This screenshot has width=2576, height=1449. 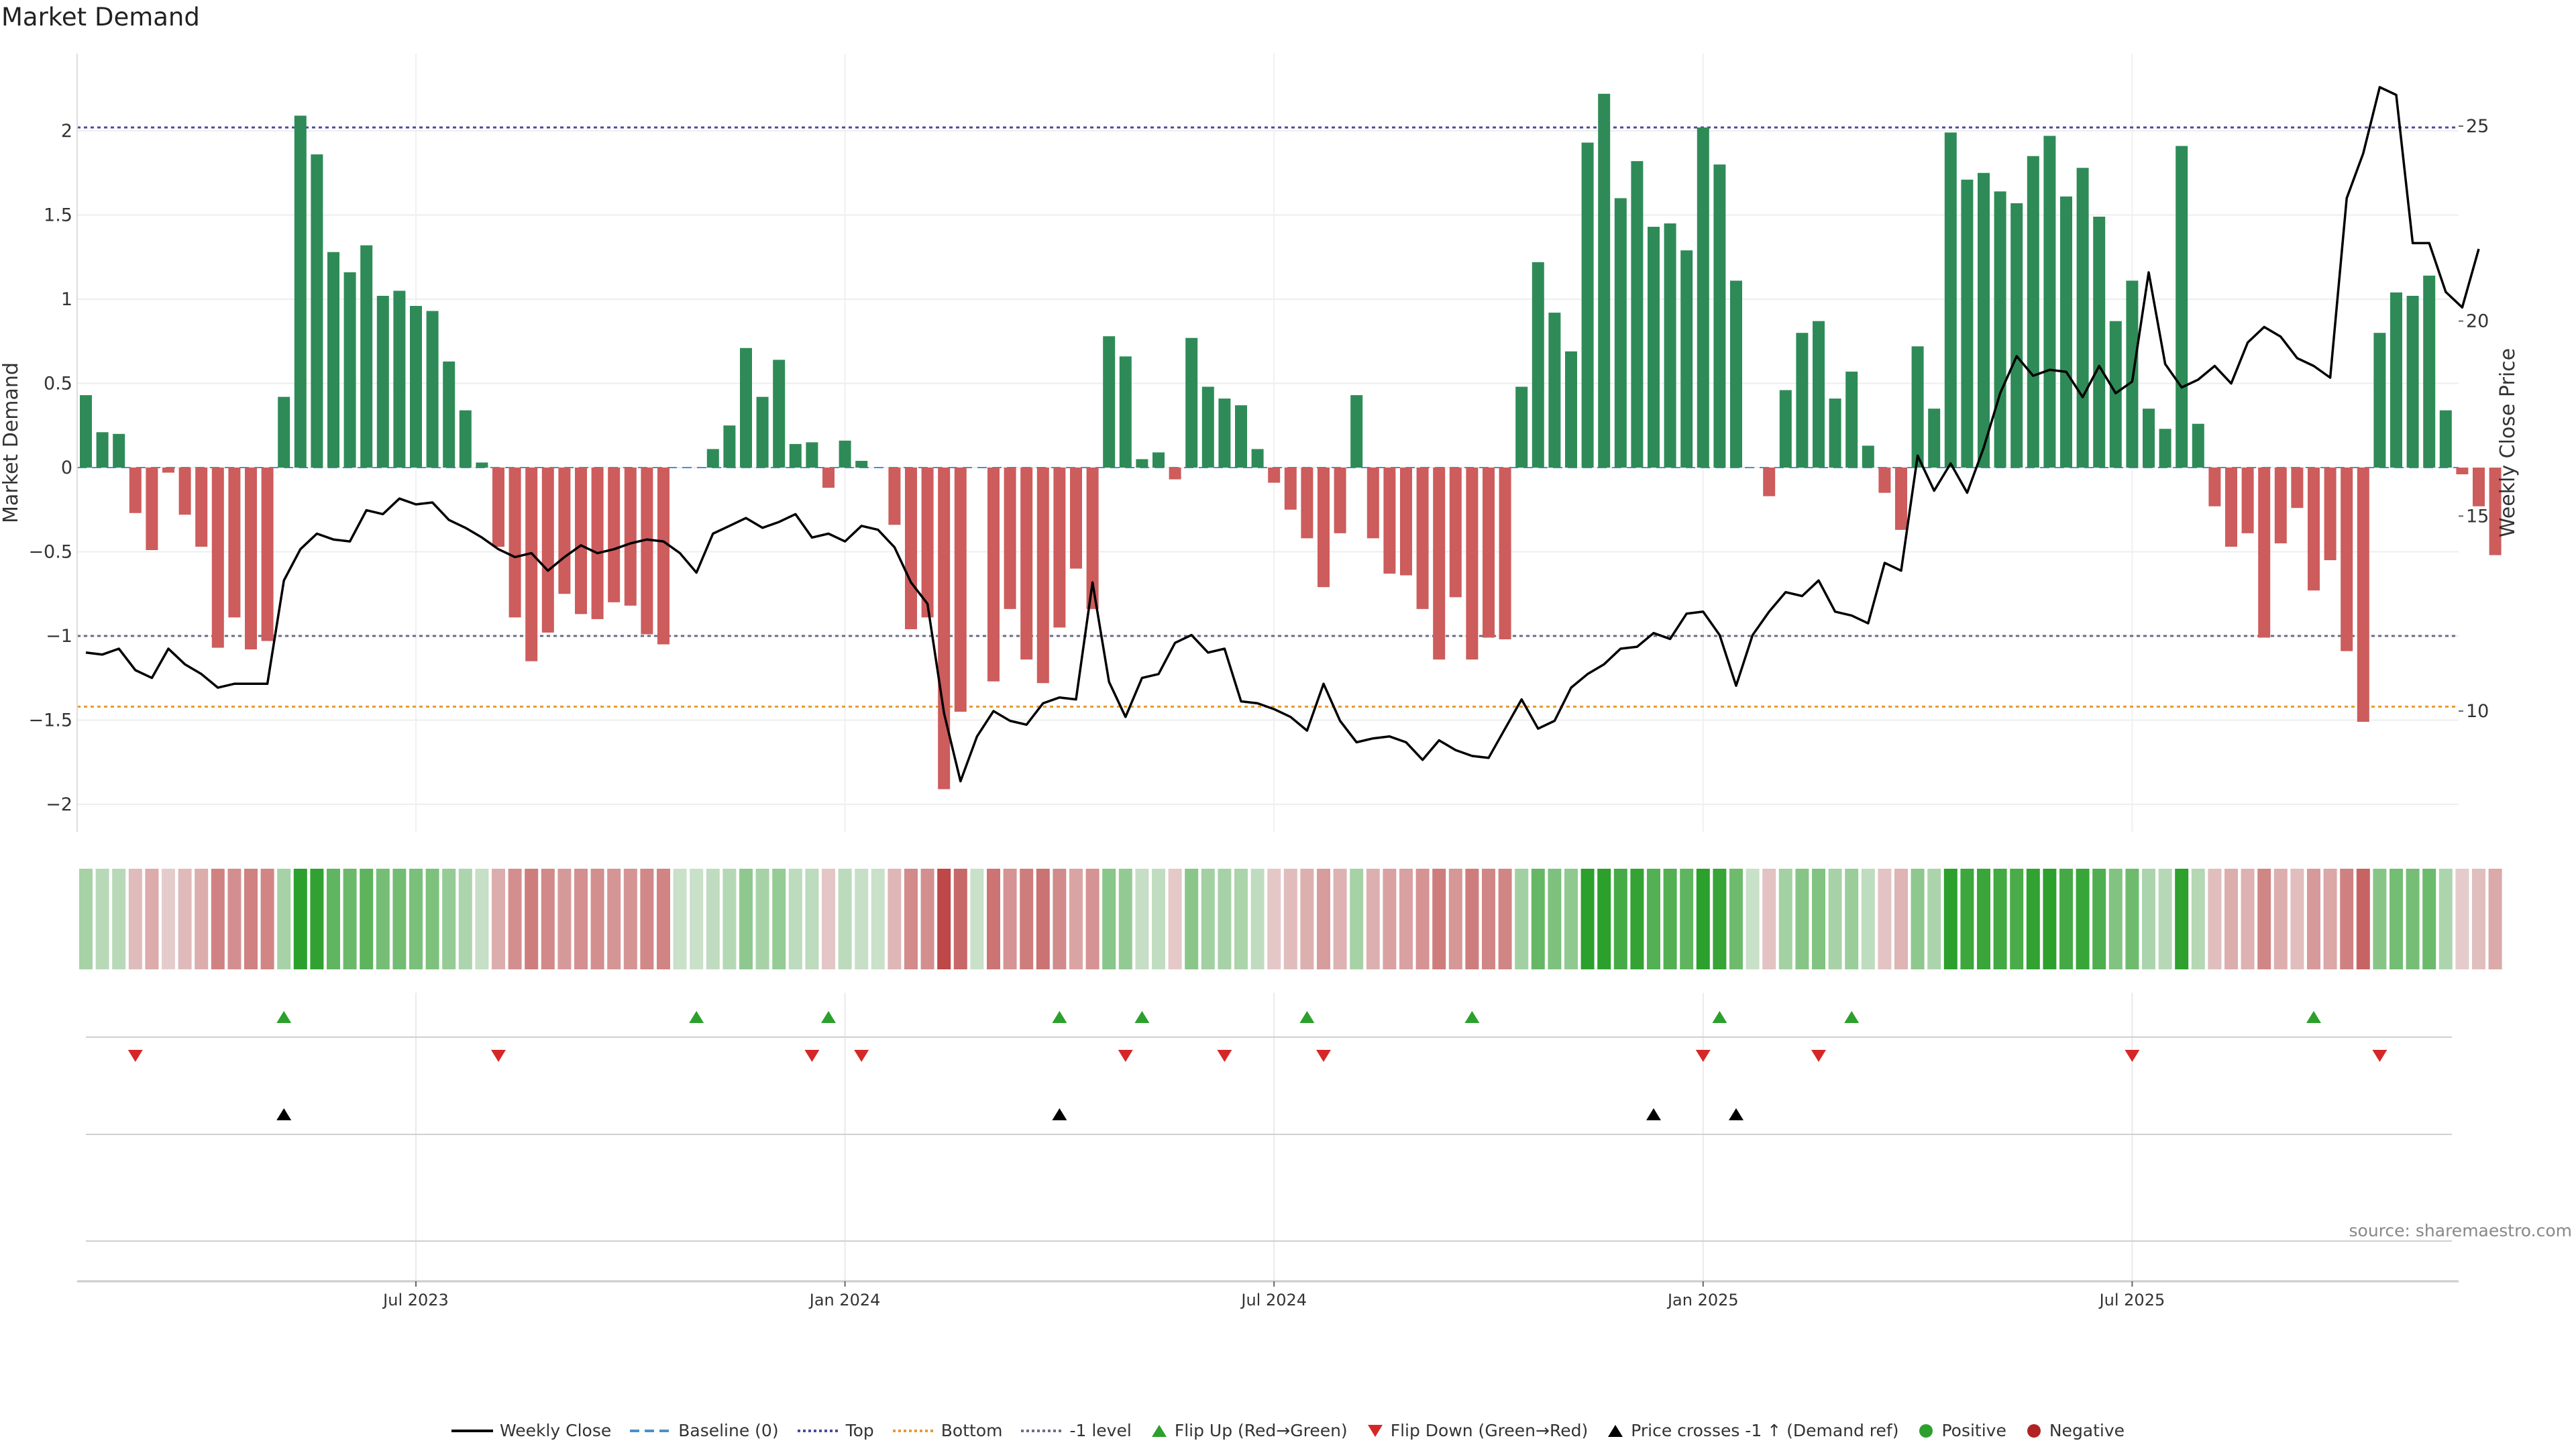 What do you see at coordinates (1702, 1300) in the screenshot?
I see `x-tick-label: Jan 2025` at bounding box center [1702, 1300].